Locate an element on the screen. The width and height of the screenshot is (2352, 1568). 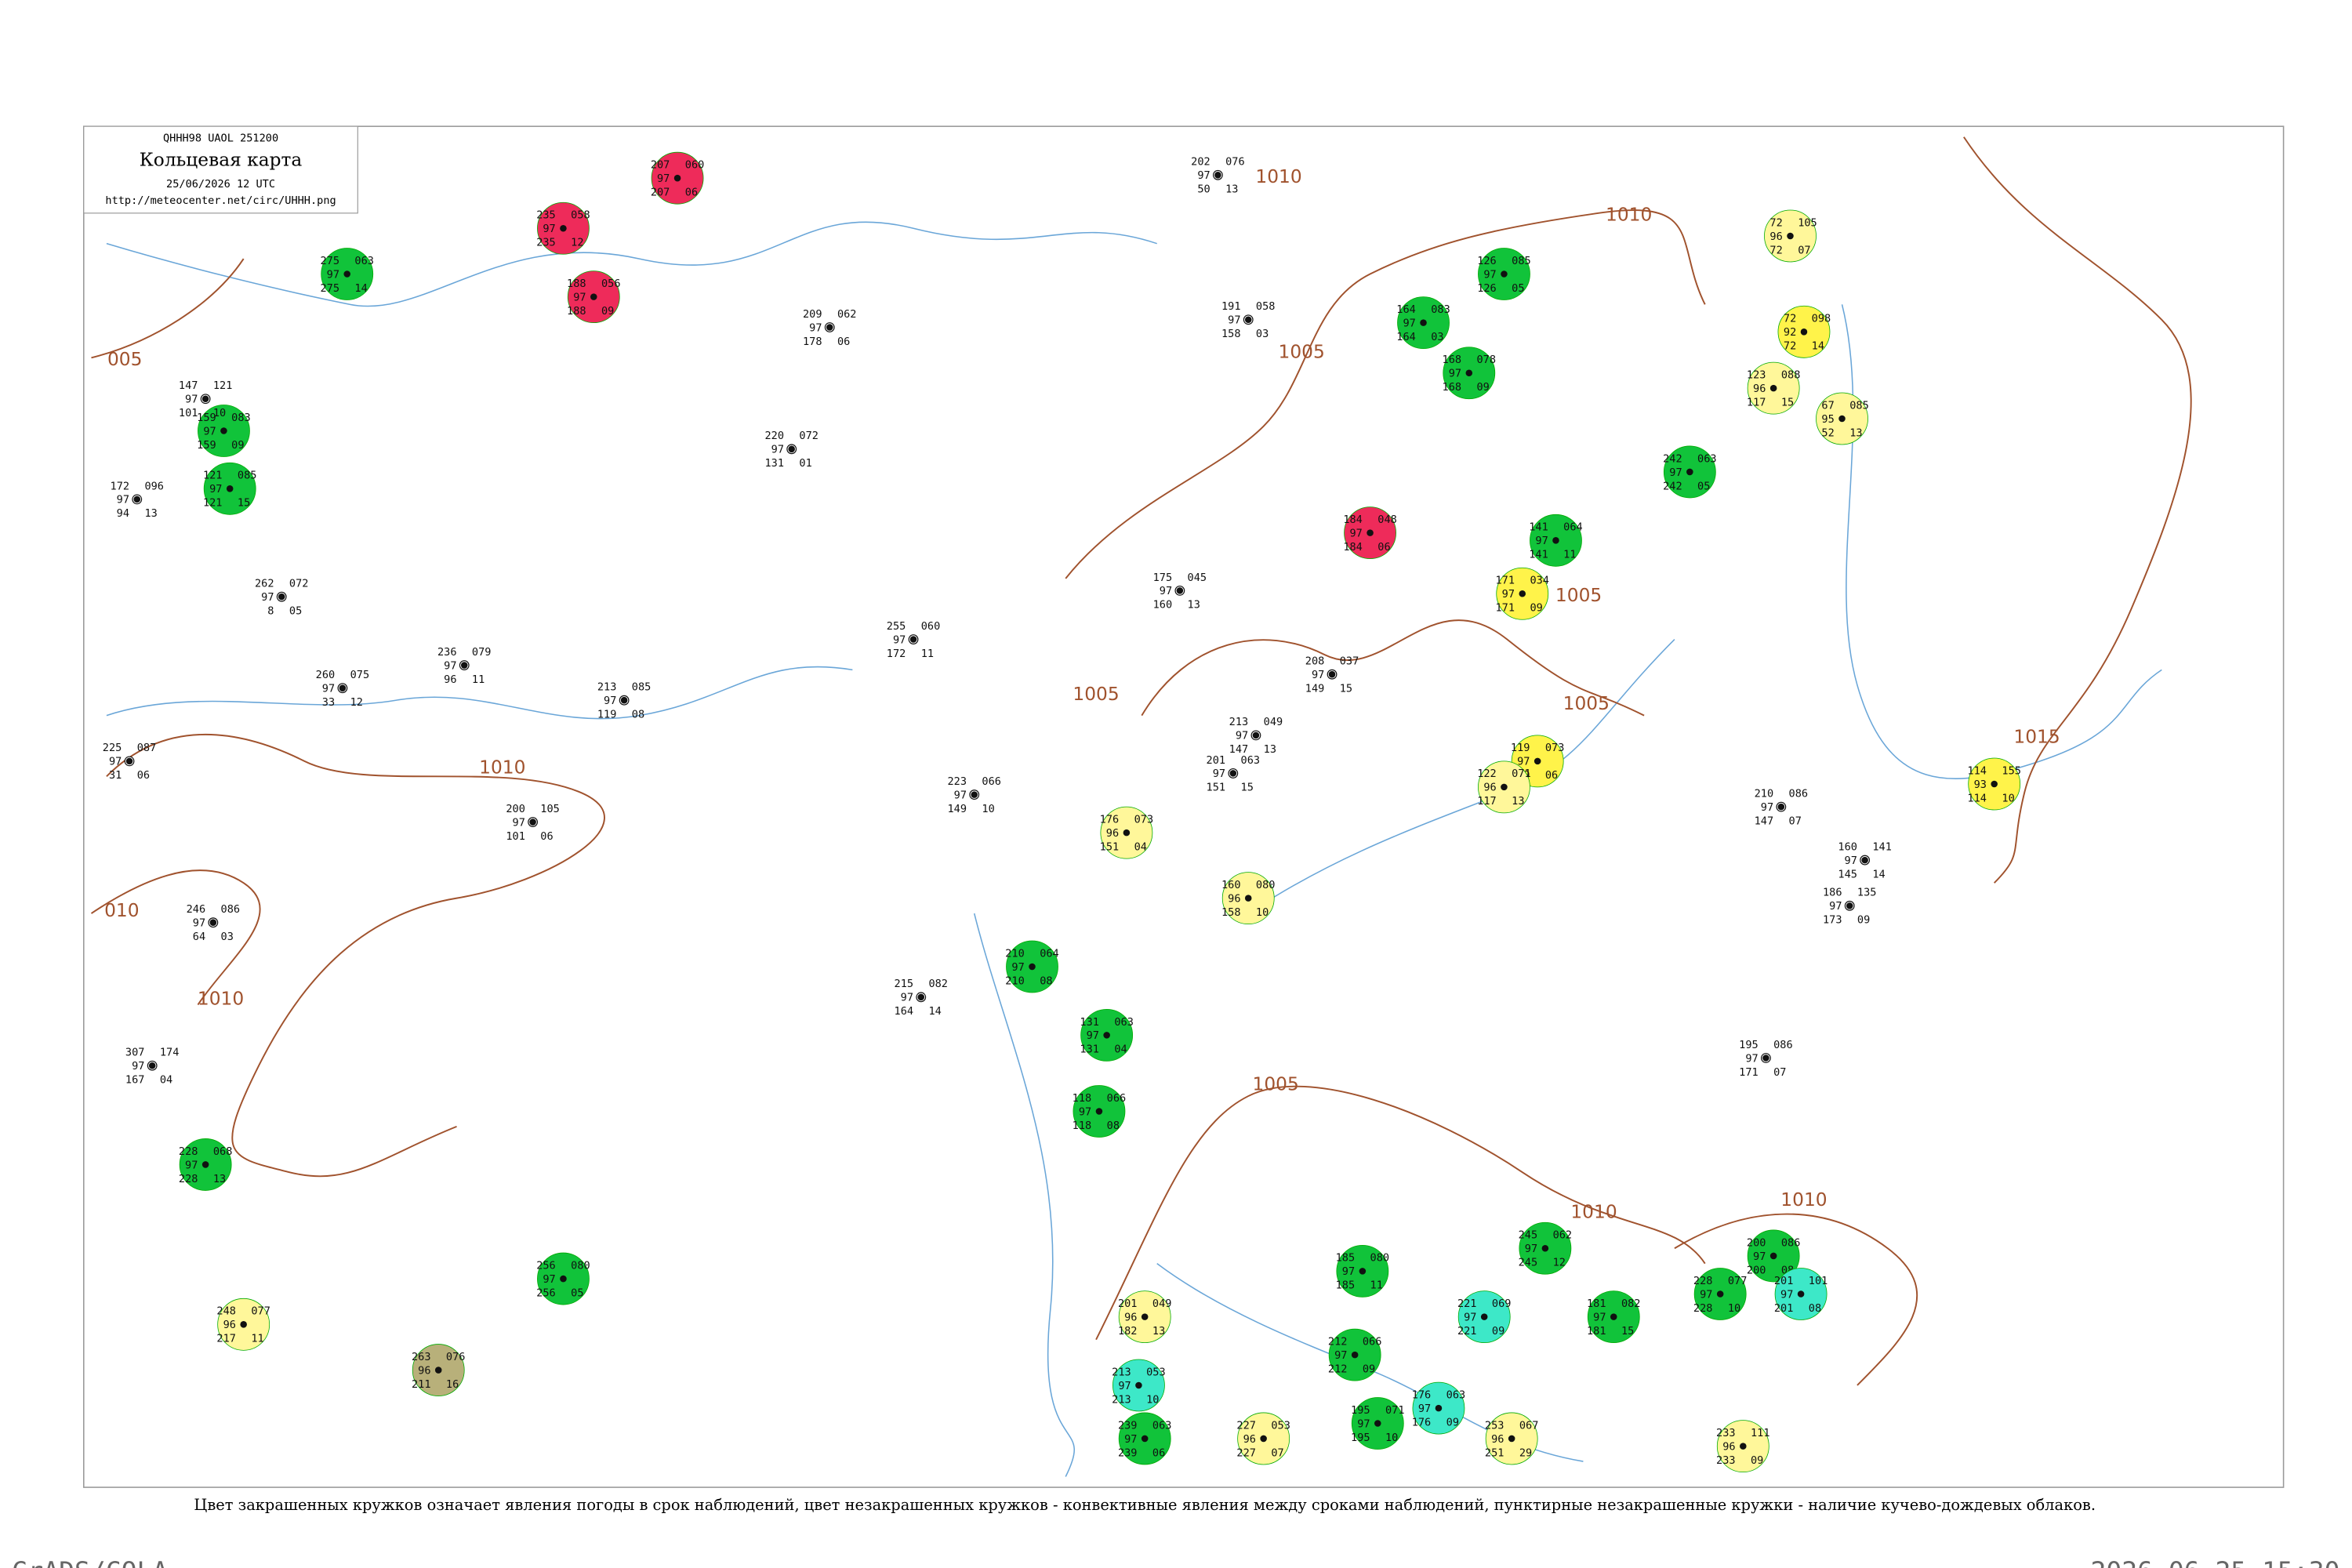
station-value: 135 is located at coordinates (1867, 893).